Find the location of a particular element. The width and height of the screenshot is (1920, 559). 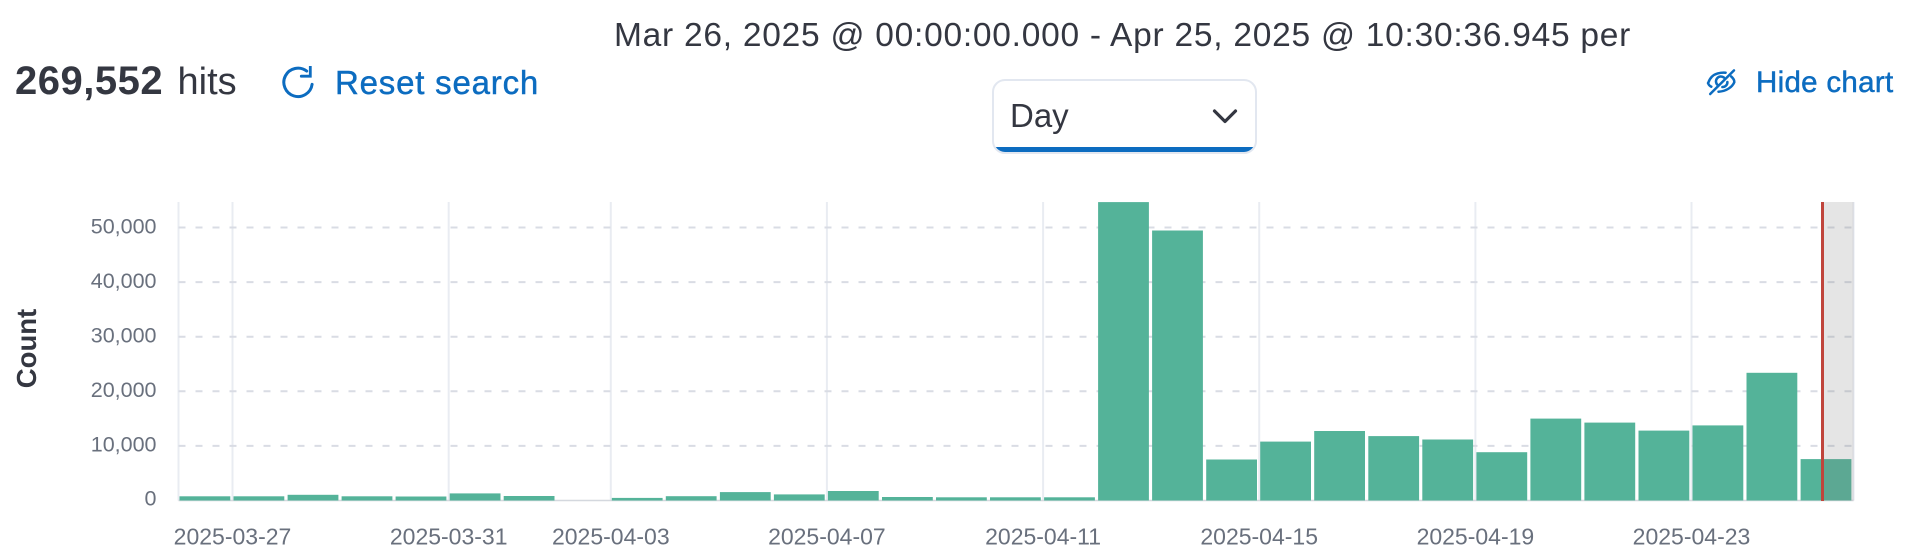

svg-text: 2025-03-31 is located at coordinates (449, 537).